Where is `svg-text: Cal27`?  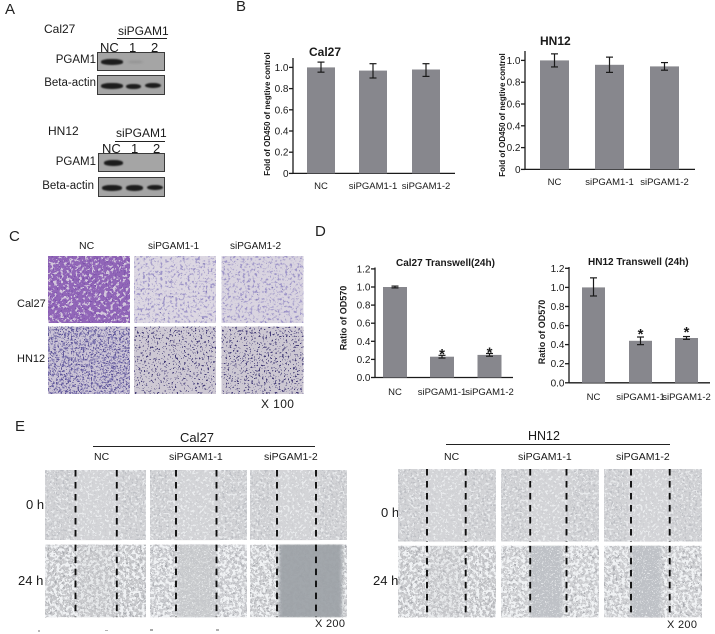
svg-text: Cal27 is located at coordinates (325, 52).